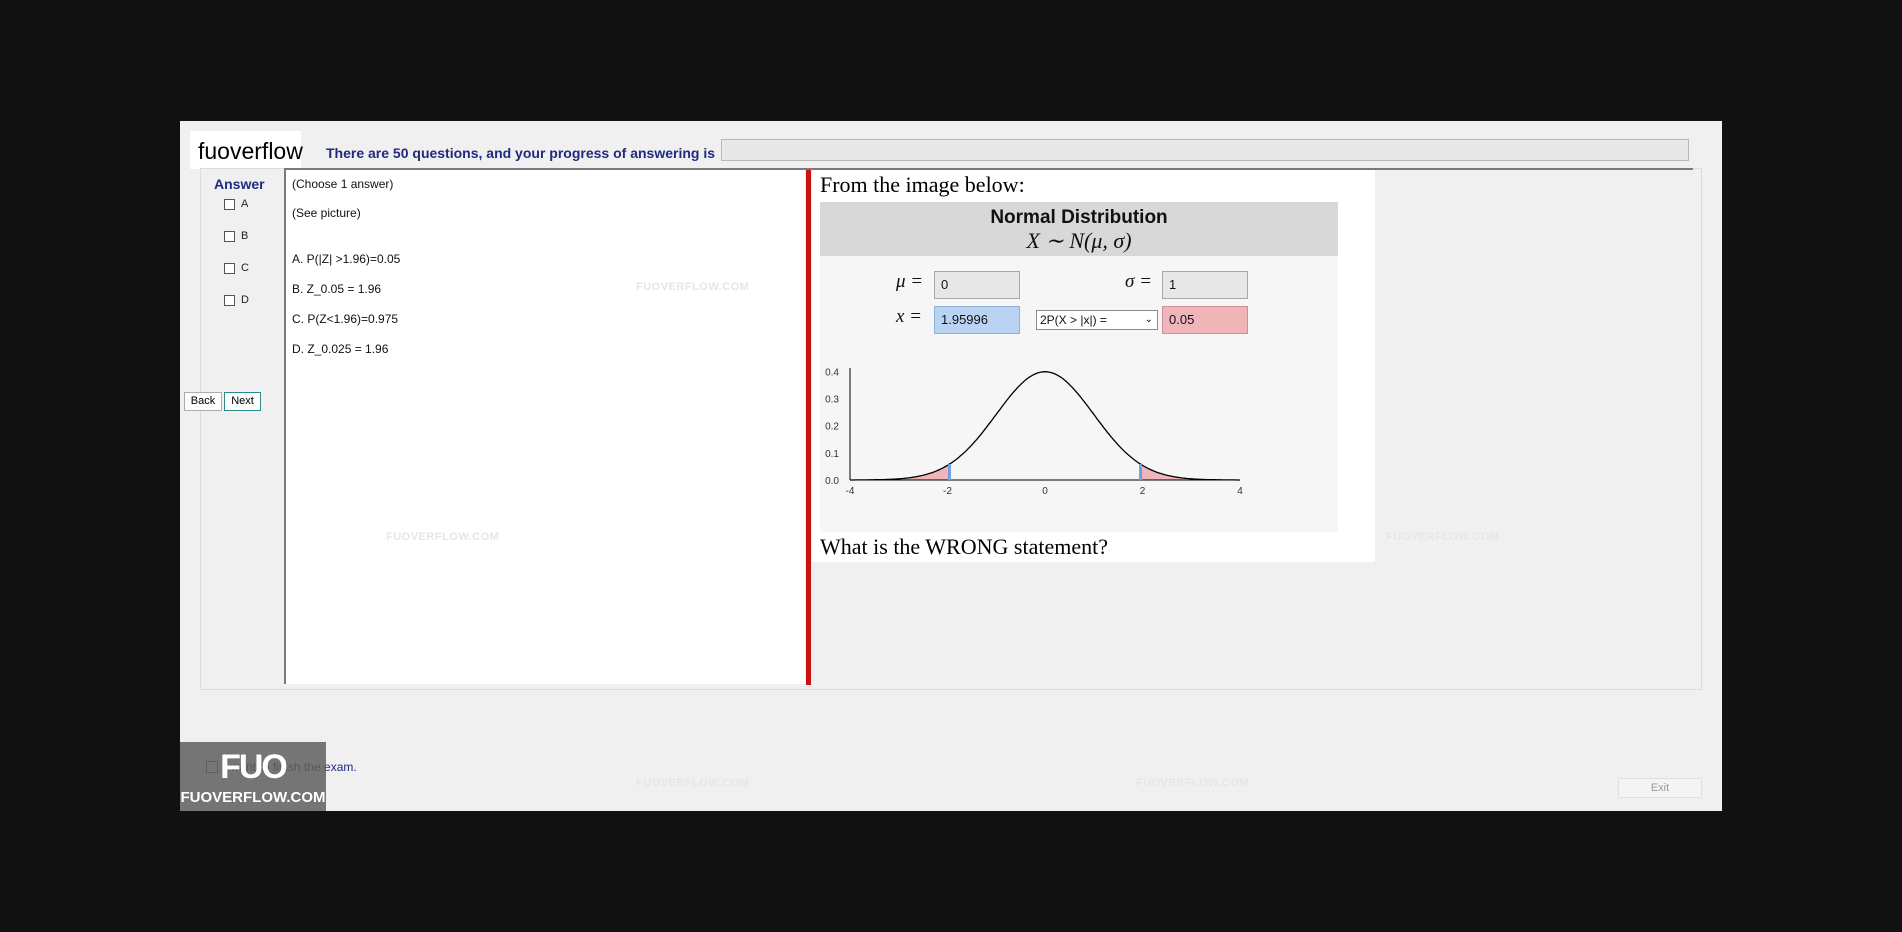  Describe the element at coordinates (345, 319) in the screenshot. I see `choice-c: C. P(Z<1.96)=0.975` at that location.